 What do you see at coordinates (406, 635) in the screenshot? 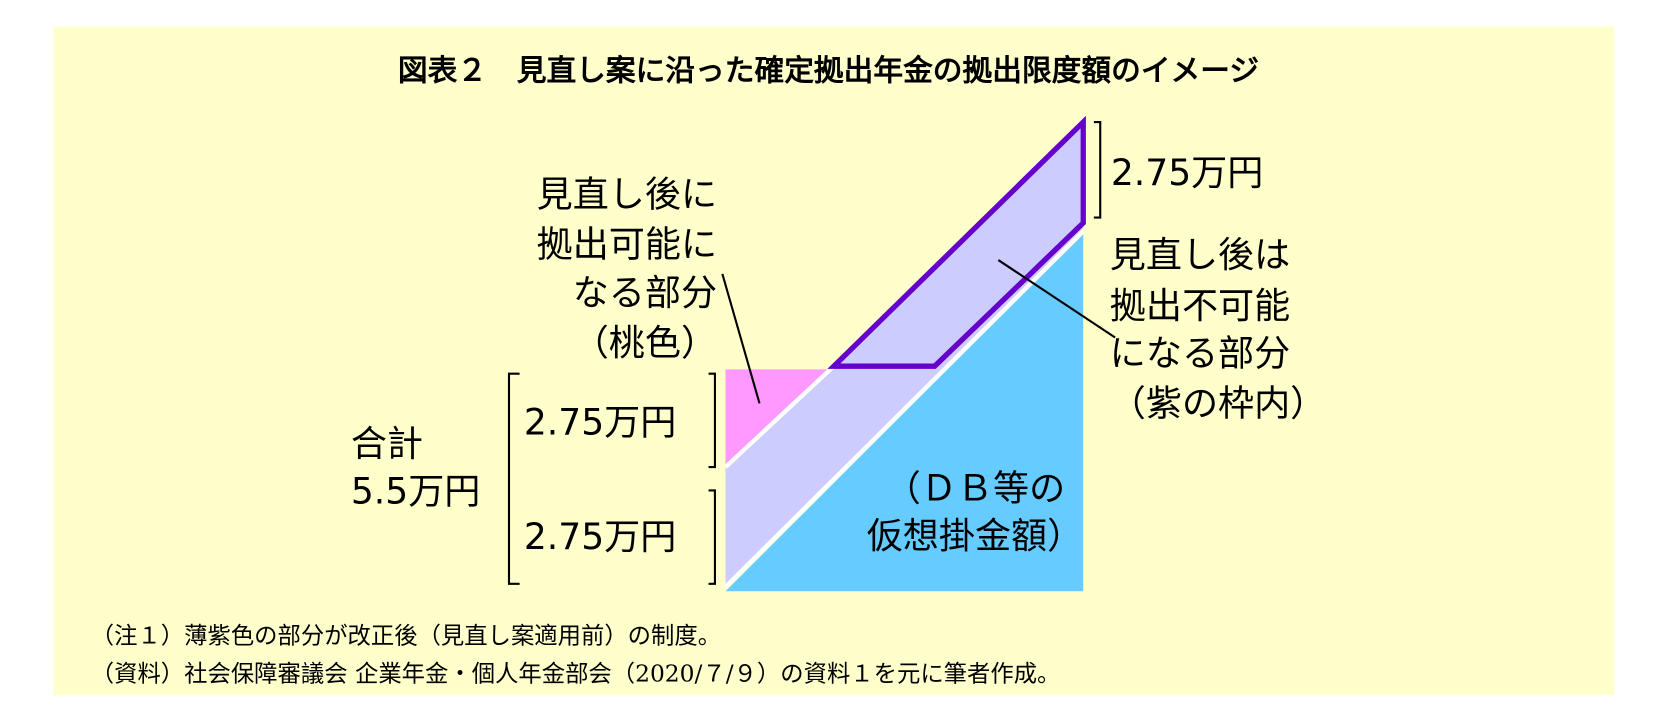
I see `note: （注１）薄紫色の部分が改正後（見直し案適用前）の制度。` at bounding box center [406, 635].